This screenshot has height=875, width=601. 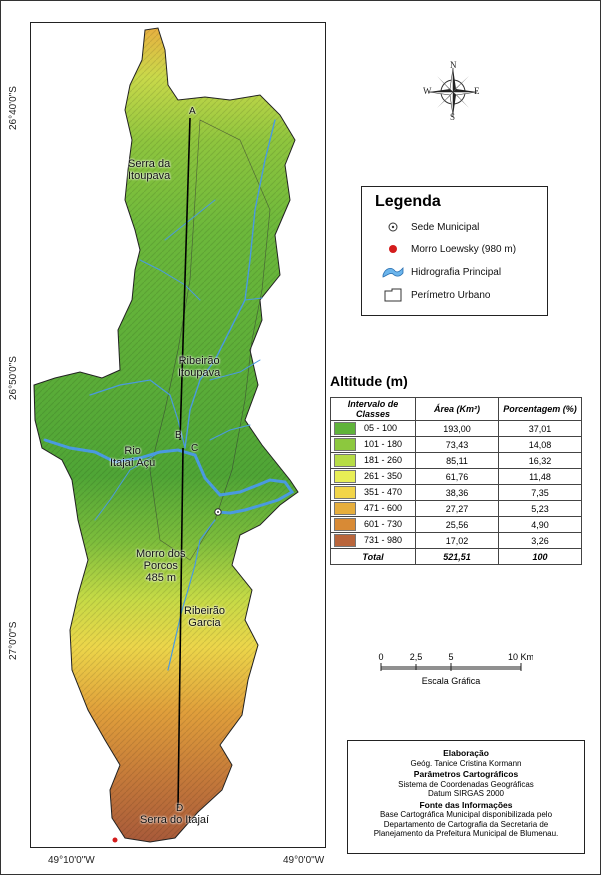 What do you see at coordinates (149, 170) in the screenshot?
I see `label-serra-itoupava: Serra da Itoupava` at bounding box center [149, 170].